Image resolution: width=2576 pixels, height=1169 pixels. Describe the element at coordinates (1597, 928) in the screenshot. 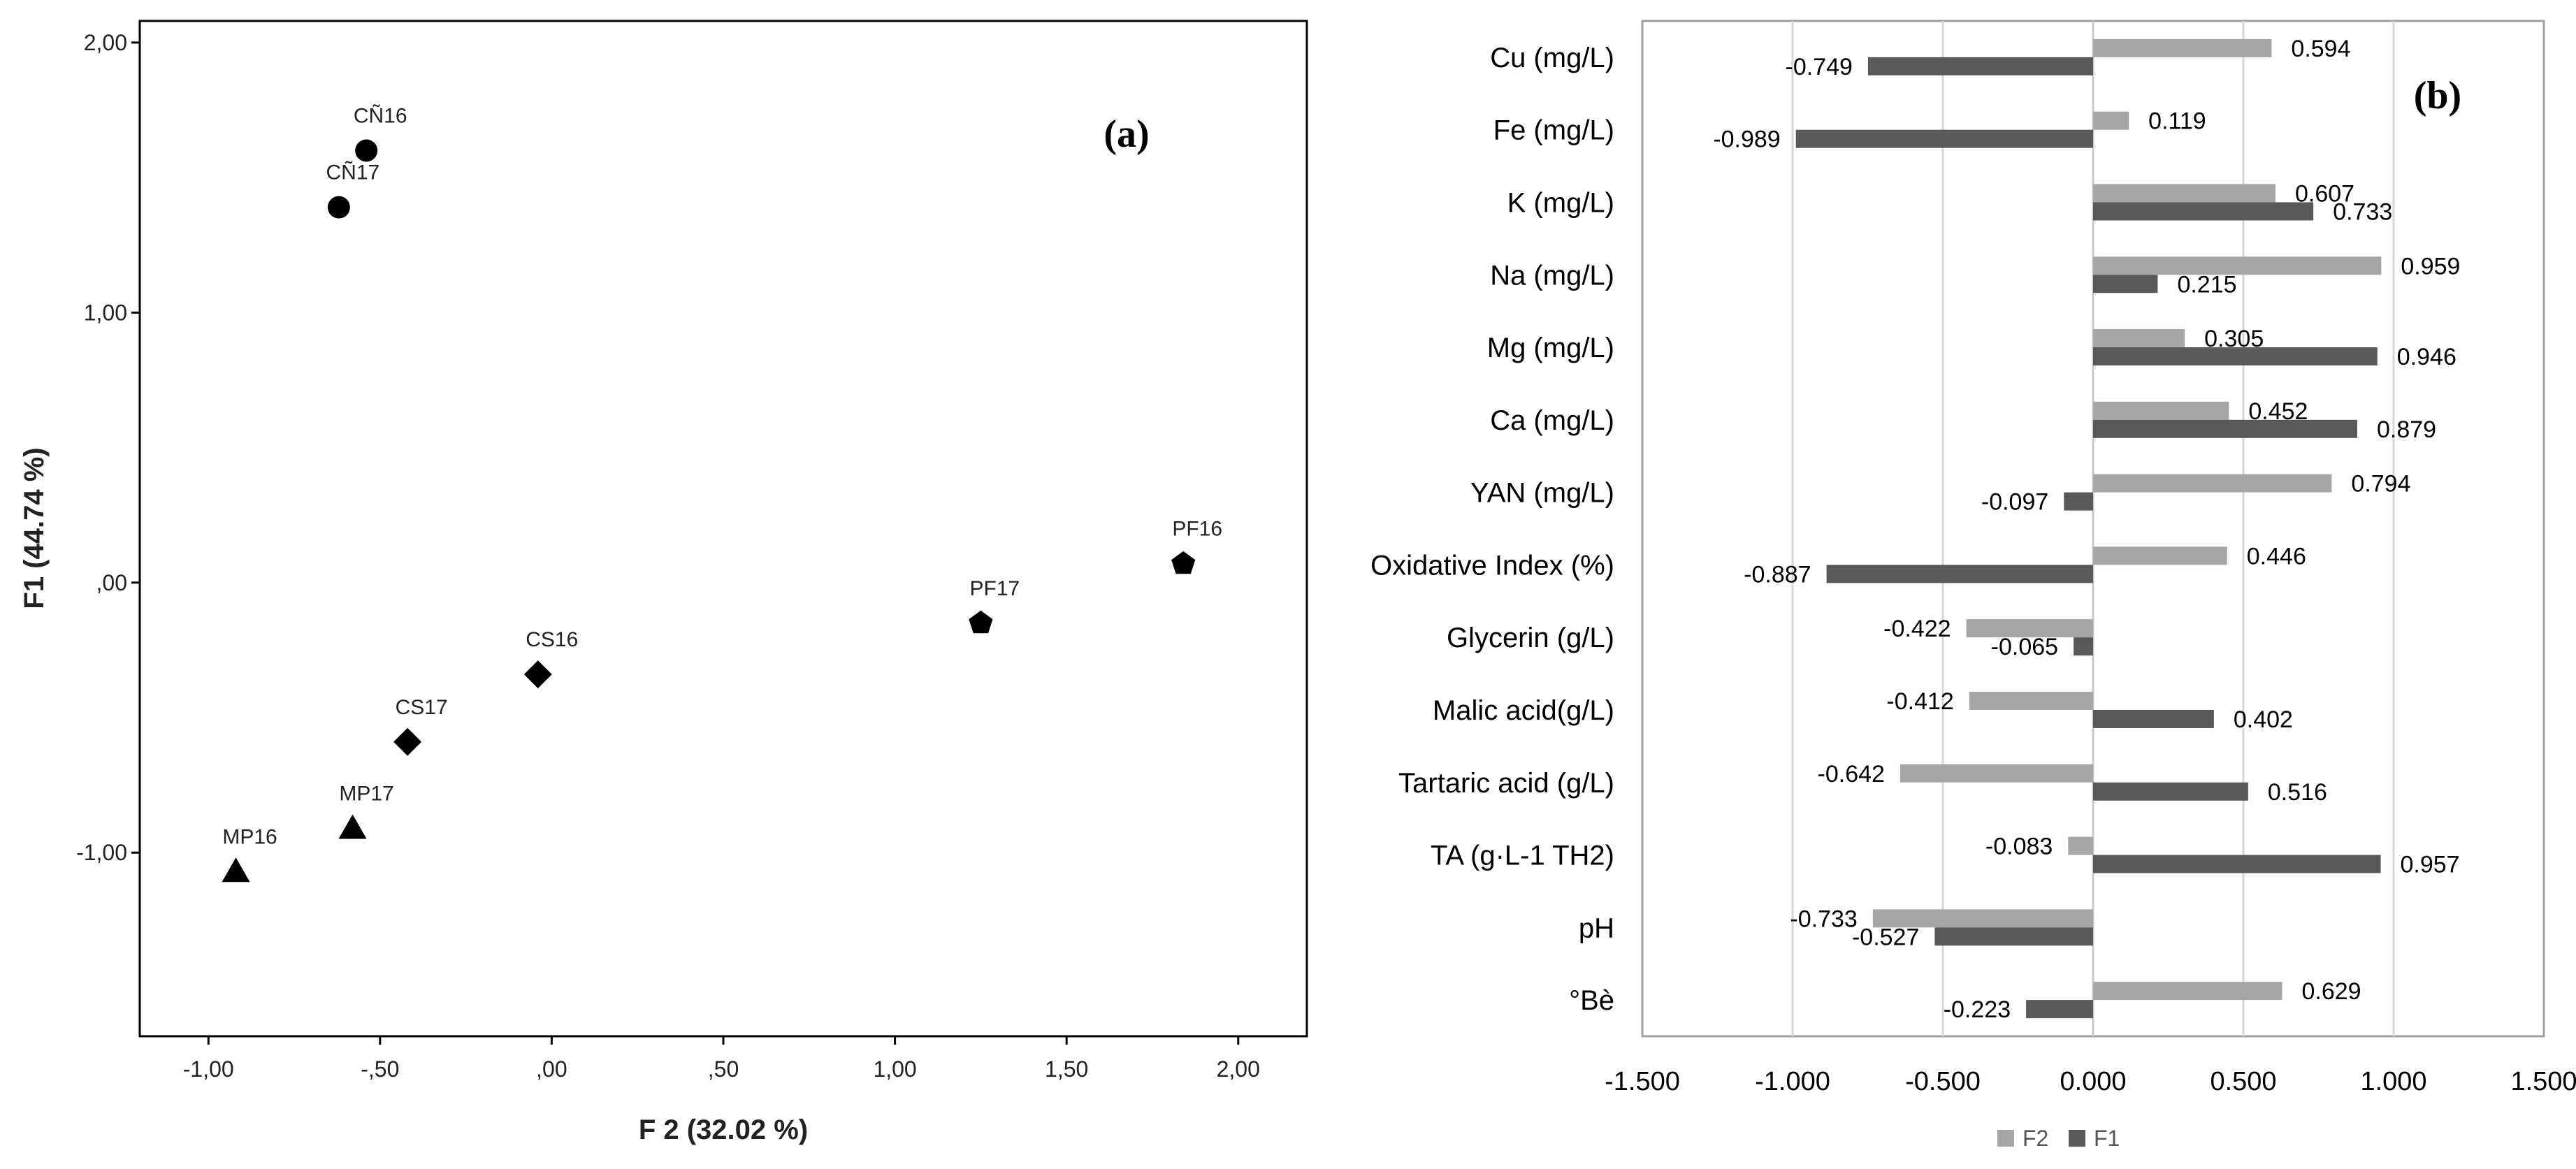

I see `category-label-ph: pH` at that location.